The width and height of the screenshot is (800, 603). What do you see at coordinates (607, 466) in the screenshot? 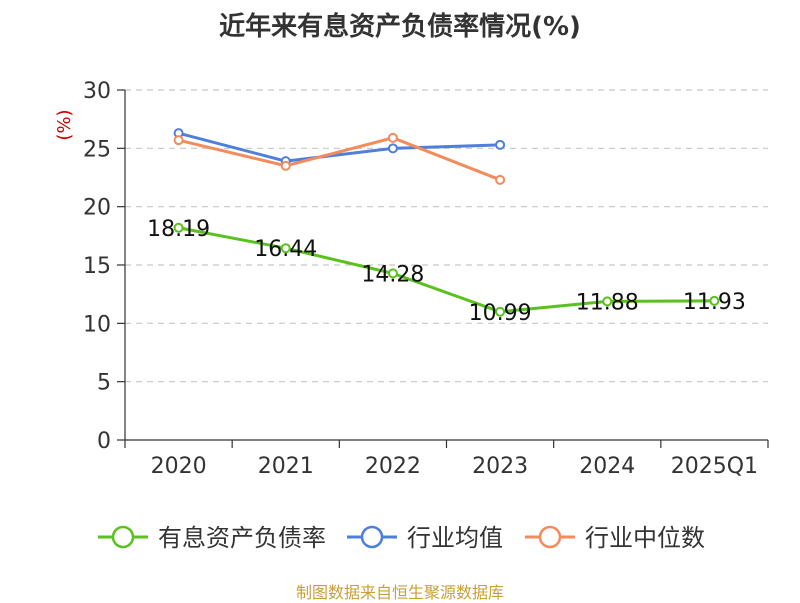
I see `x-tick-label: 2024` at bounding box center [607, 466].